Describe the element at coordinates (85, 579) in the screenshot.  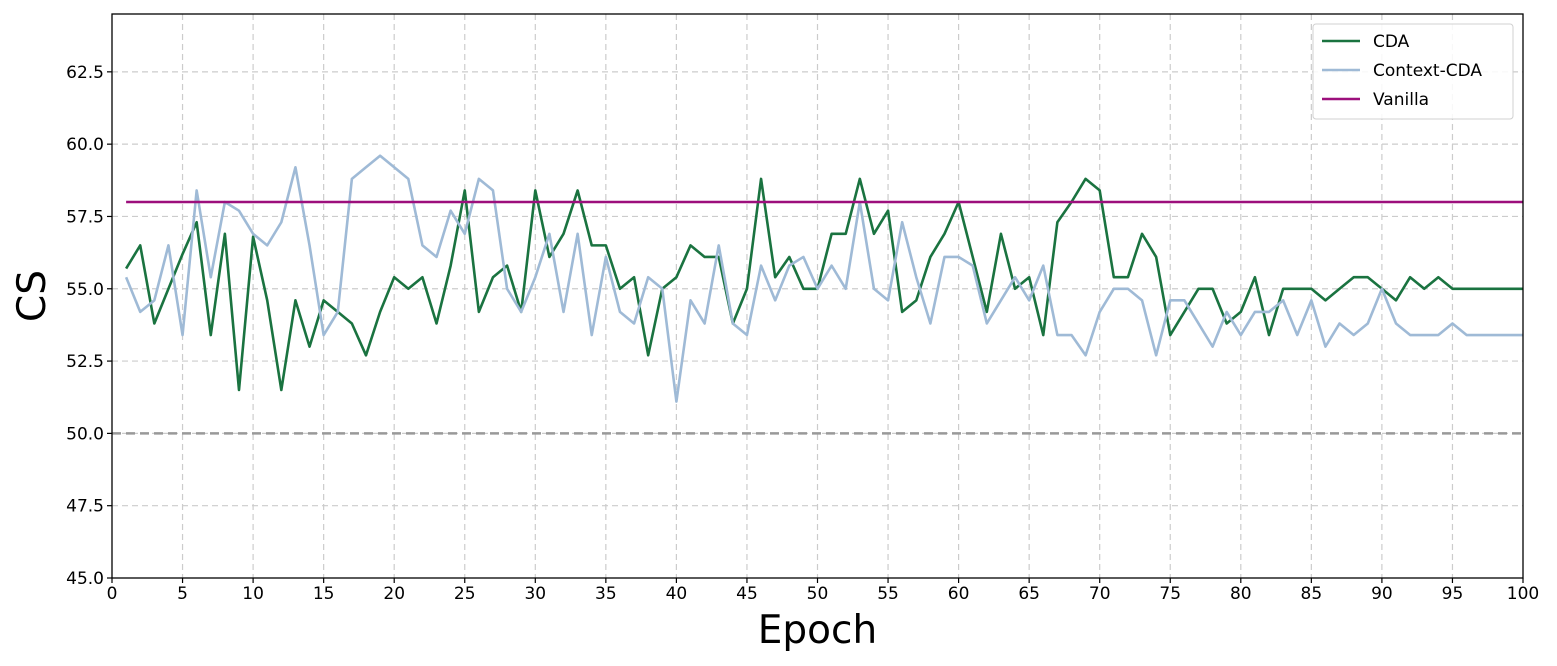
I see `y-tick-label: 45.0` at that location.